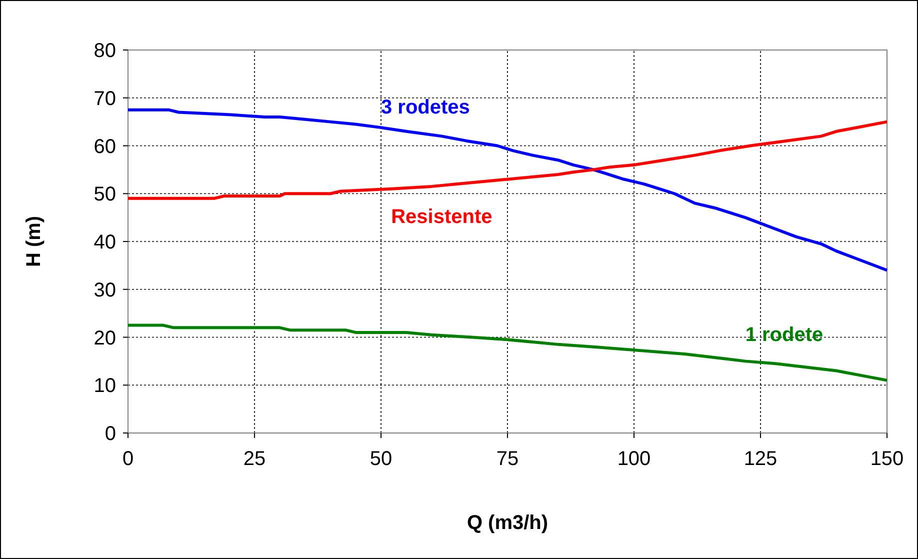  What do you see at coordinates (507, 523) in the screenshot?
I see `x-axis-title: Q (m3/h)` at bounding box center [507, 523].